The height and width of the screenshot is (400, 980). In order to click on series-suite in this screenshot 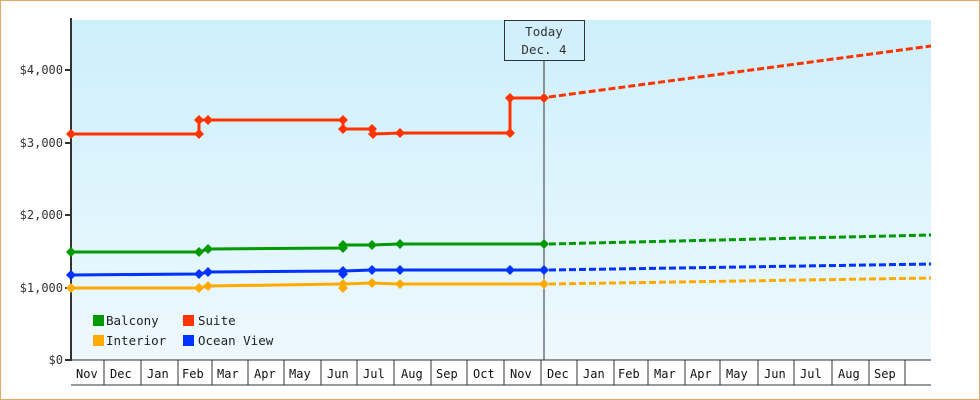, I will do `click(307, 116)`.